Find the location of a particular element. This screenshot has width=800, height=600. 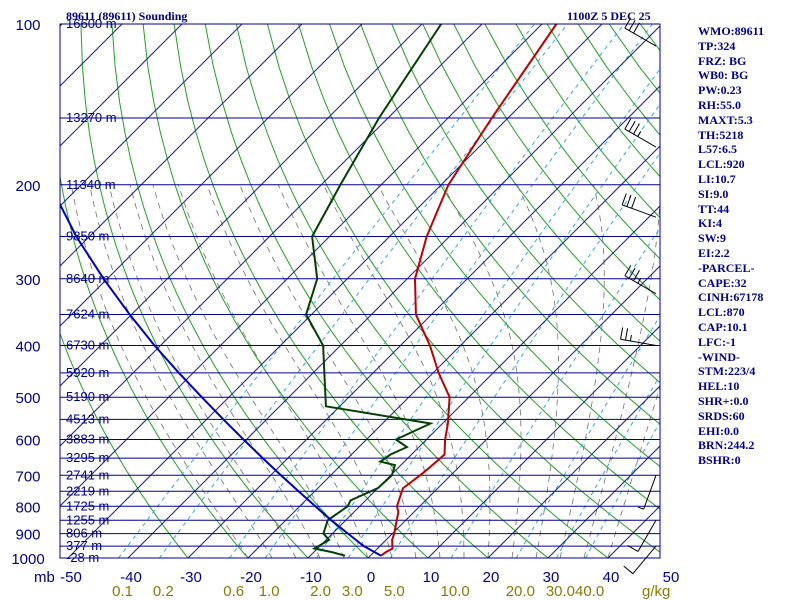

height-label: 4513 m is located at coordinates (87, 418).